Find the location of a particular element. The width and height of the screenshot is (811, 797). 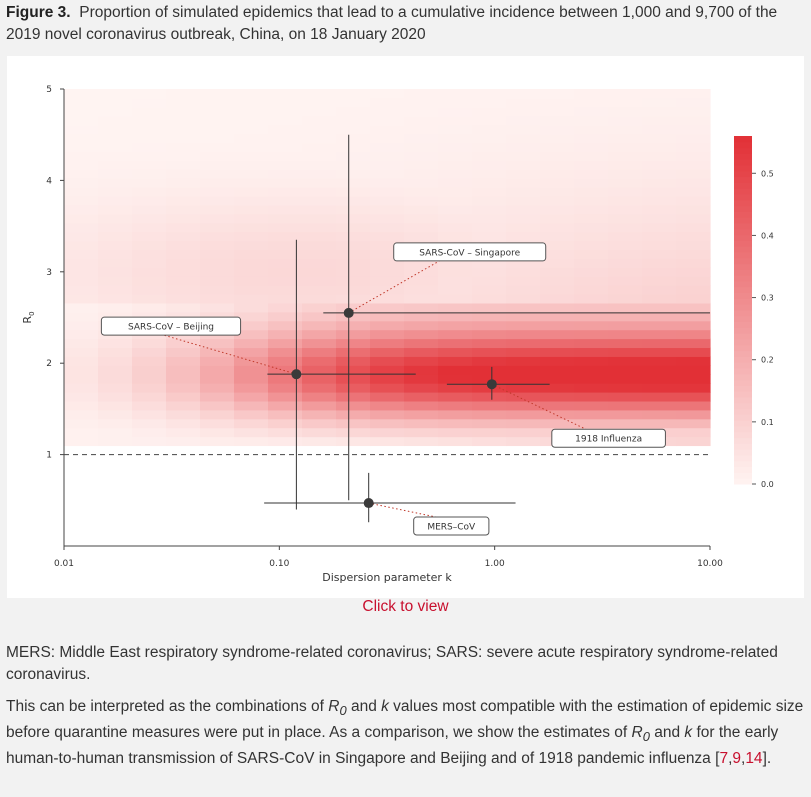

ref-link-9: 9 is located at coordinates (736, 759).